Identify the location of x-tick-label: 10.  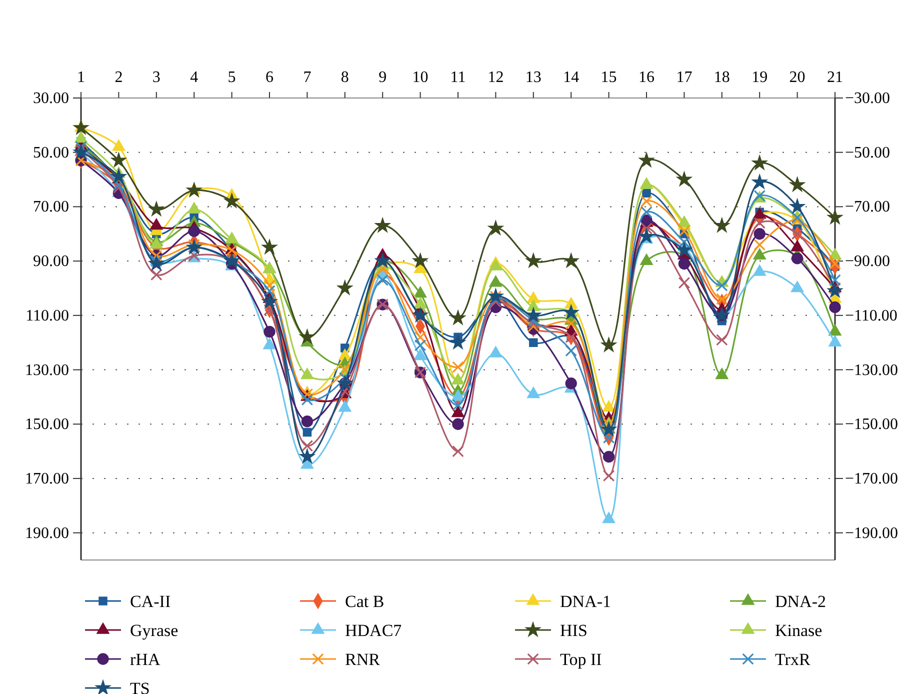
(420, 77).